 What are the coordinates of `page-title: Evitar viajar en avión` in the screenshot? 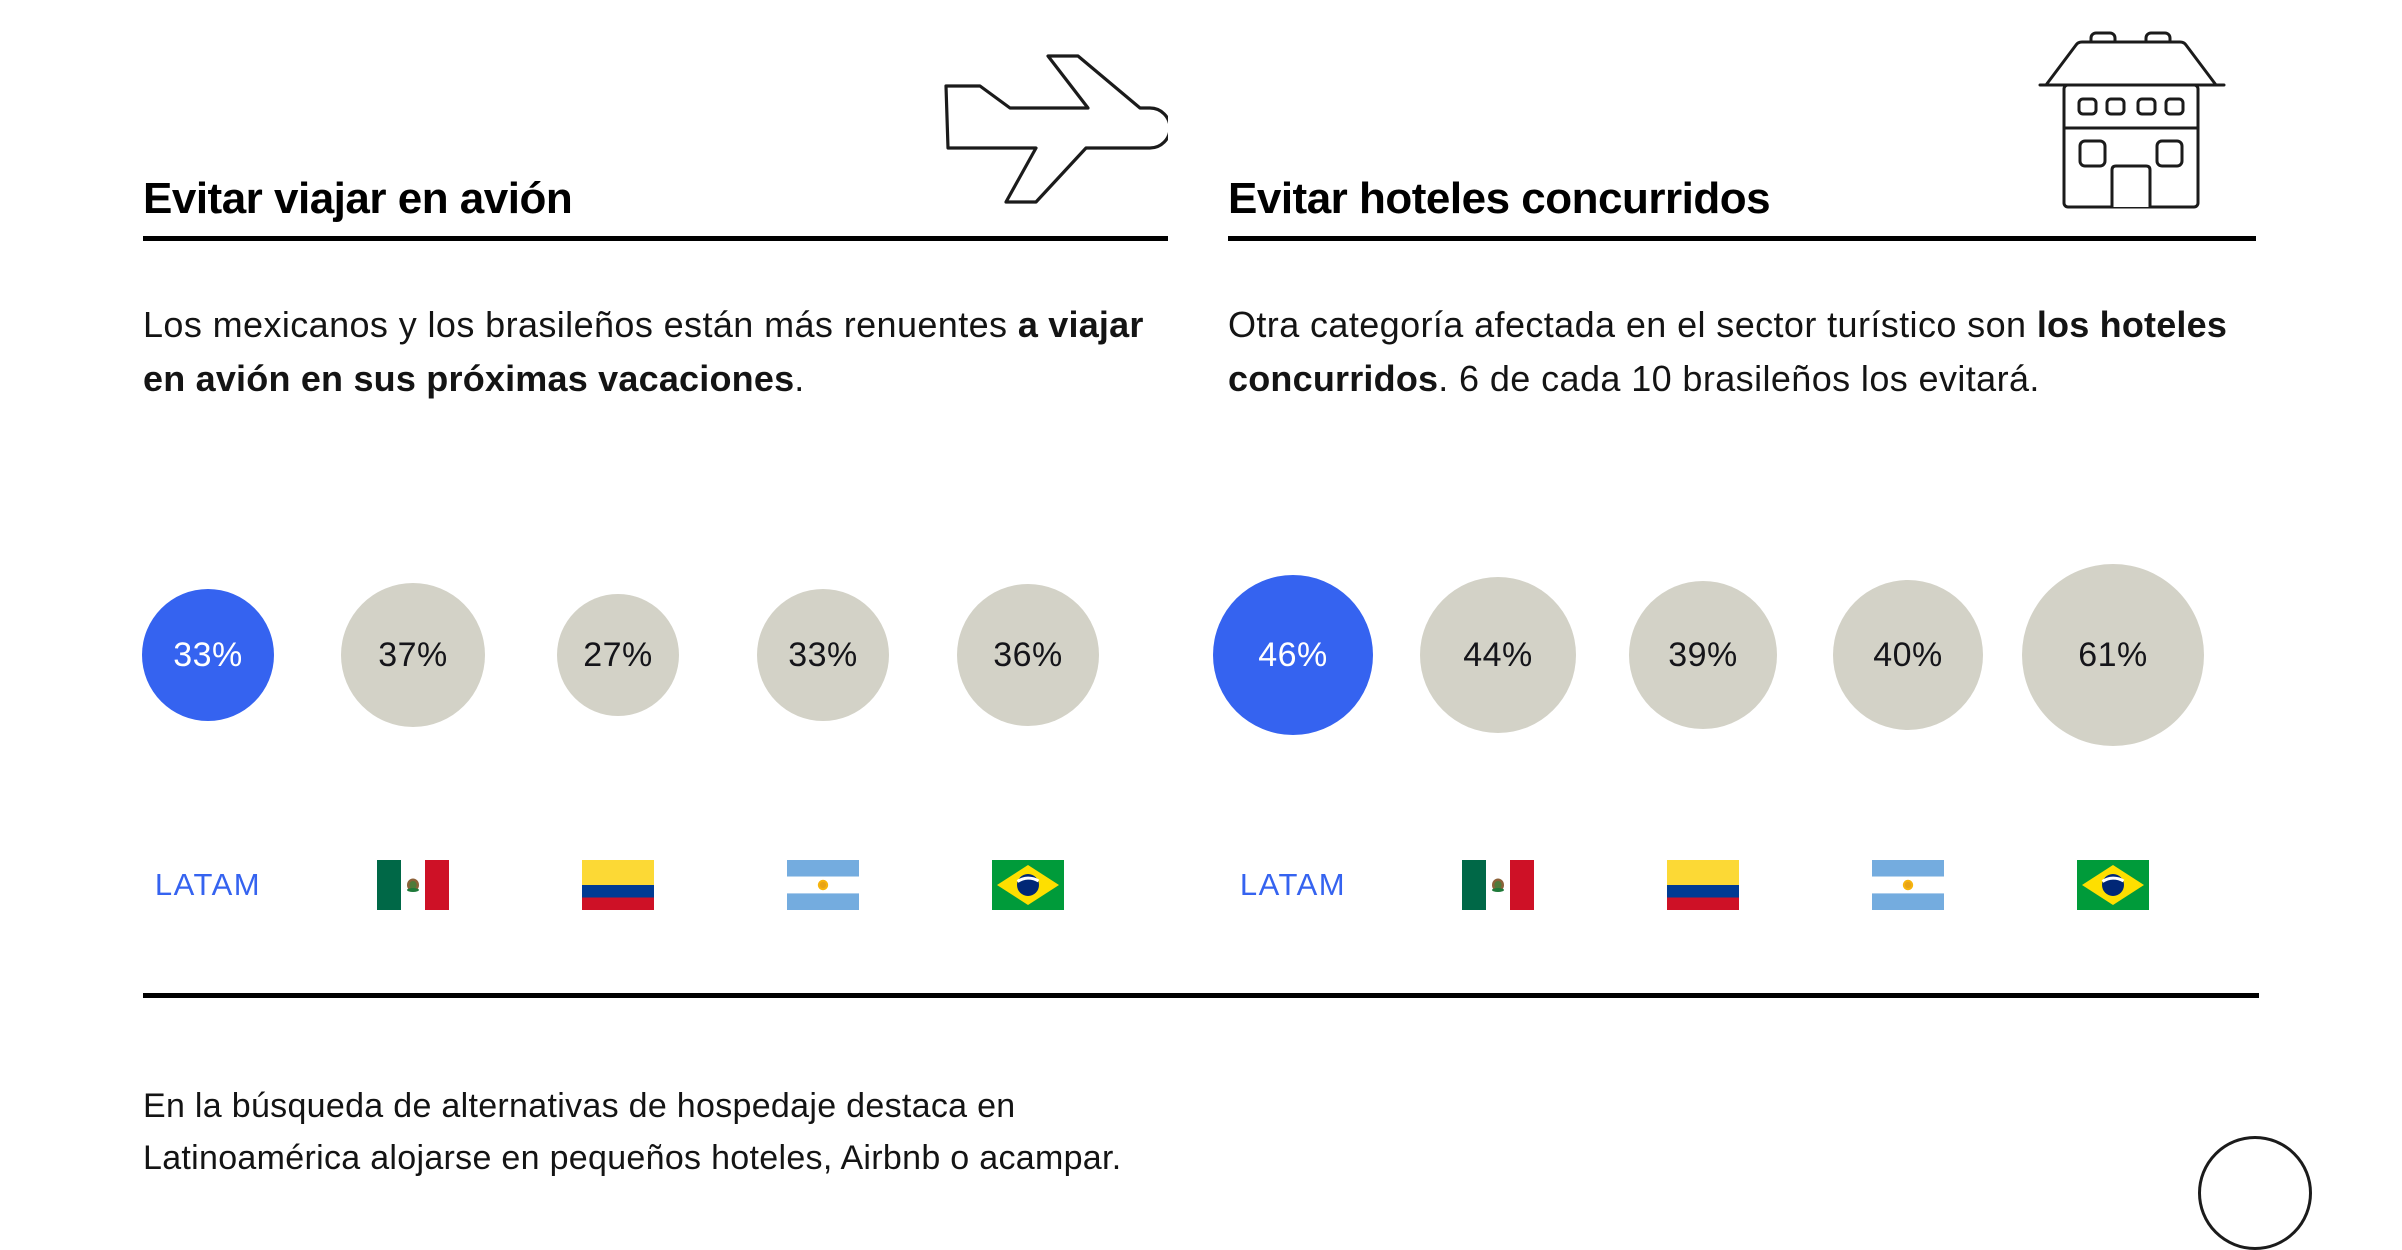 It's located at (358, 198).